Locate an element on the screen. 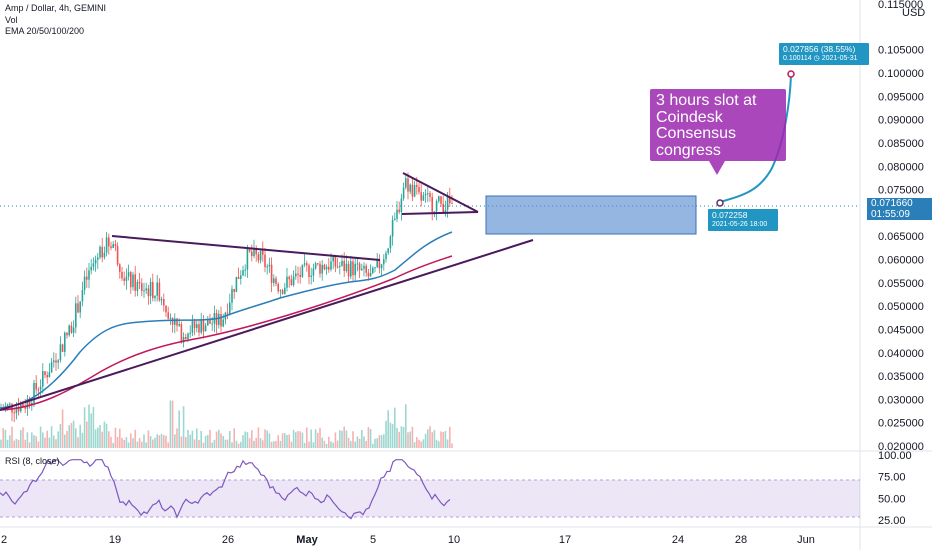  rsi-legend: RSI (8, close) is located at coordinates (32, 461).